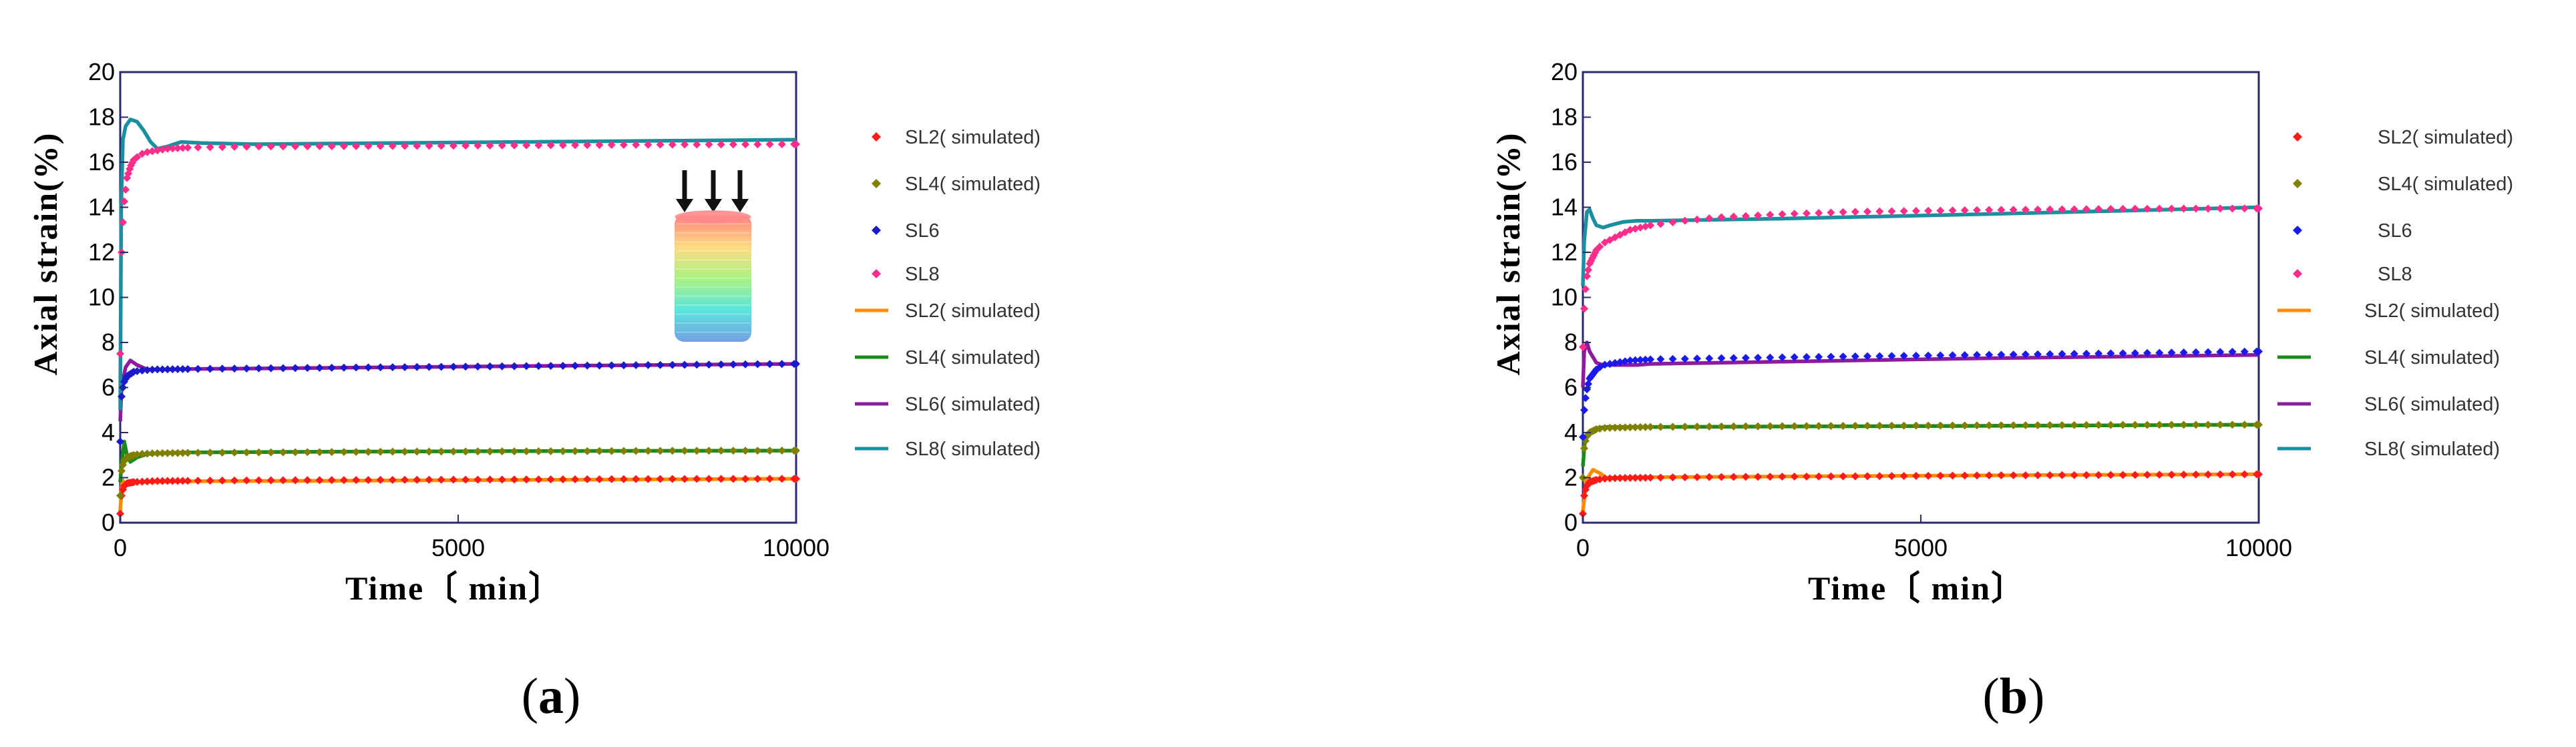 The height and width of the screenshot is (747, 2576). I want to click on series-path, so click(1920, 364).